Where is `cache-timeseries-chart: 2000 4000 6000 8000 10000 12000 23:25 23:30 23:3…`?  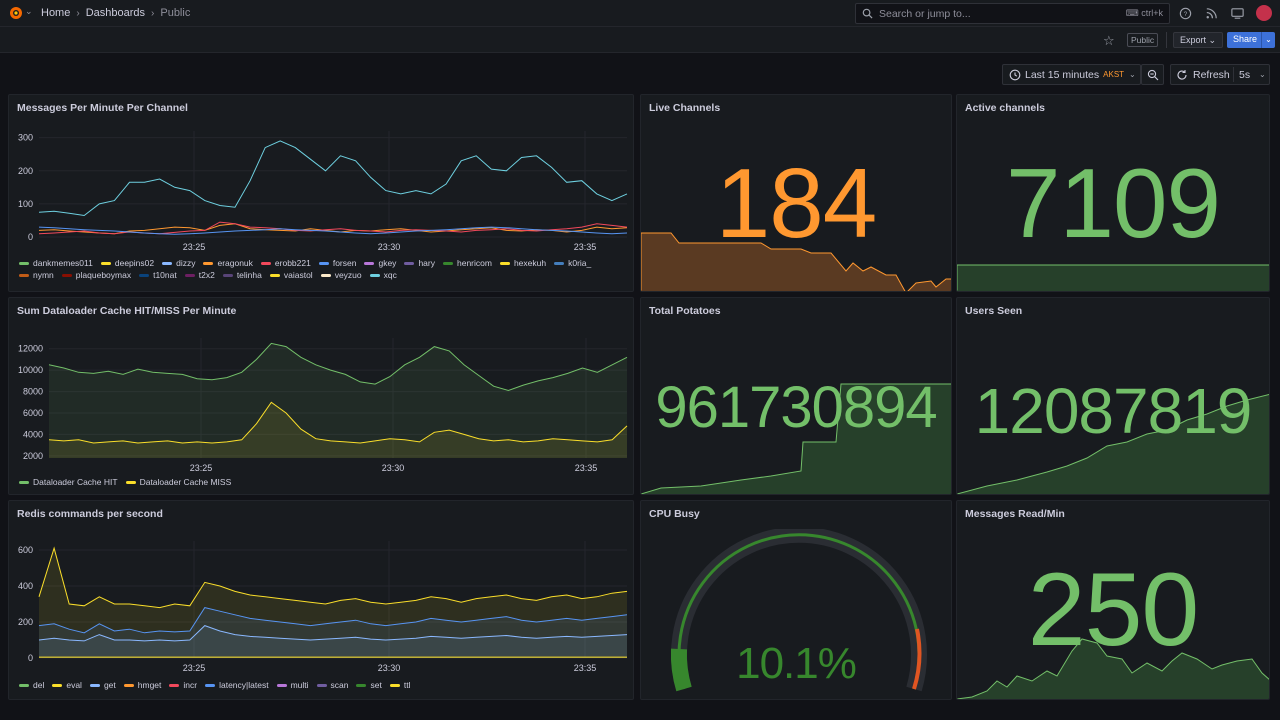 cache-timeseries-chart: 2000 4000 6000 8000 10000 12000 23:25 23:30 23:3… is located at coordinates (321, 398).